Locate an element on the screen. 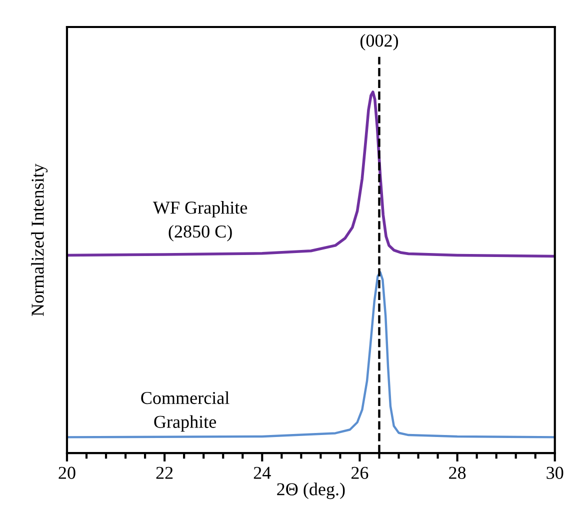 The height and width of the screenshot is (519, 575). x-axis-title: 2Θ (deg.) is located at coordinates (311, 491).